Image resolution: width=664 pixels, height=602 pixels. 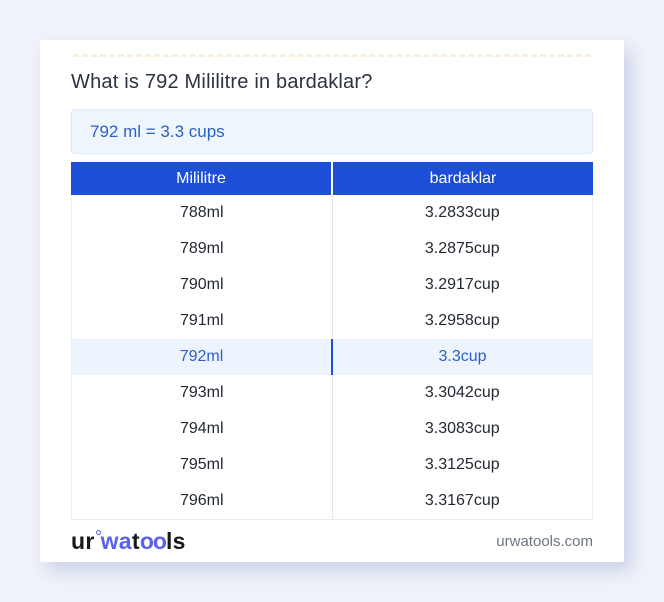 I want to click on table-row: 788ml 3.2833cup, so click(x=332, y=213).